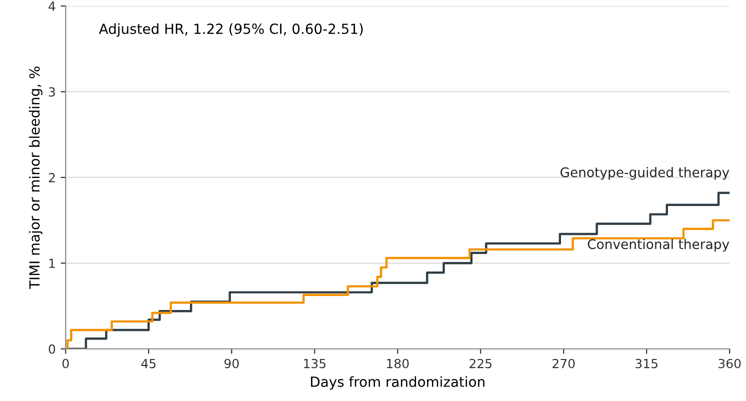 Image resolution: width=746 pixels, height=401 pixels. Describe the element at coordinates (51, 177) in the screenshot. I see `y-tick-label: 2` at that location.